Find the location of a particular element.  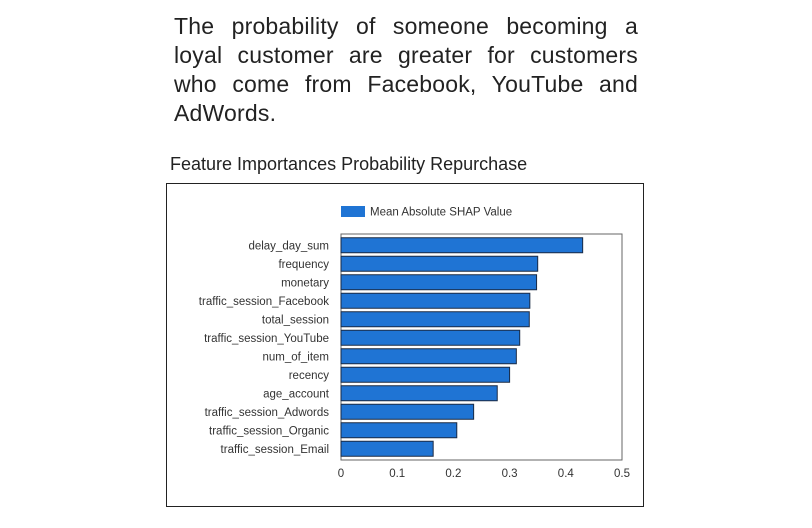

x-tick-label: 0.1 is located at coordinates (397, 474).